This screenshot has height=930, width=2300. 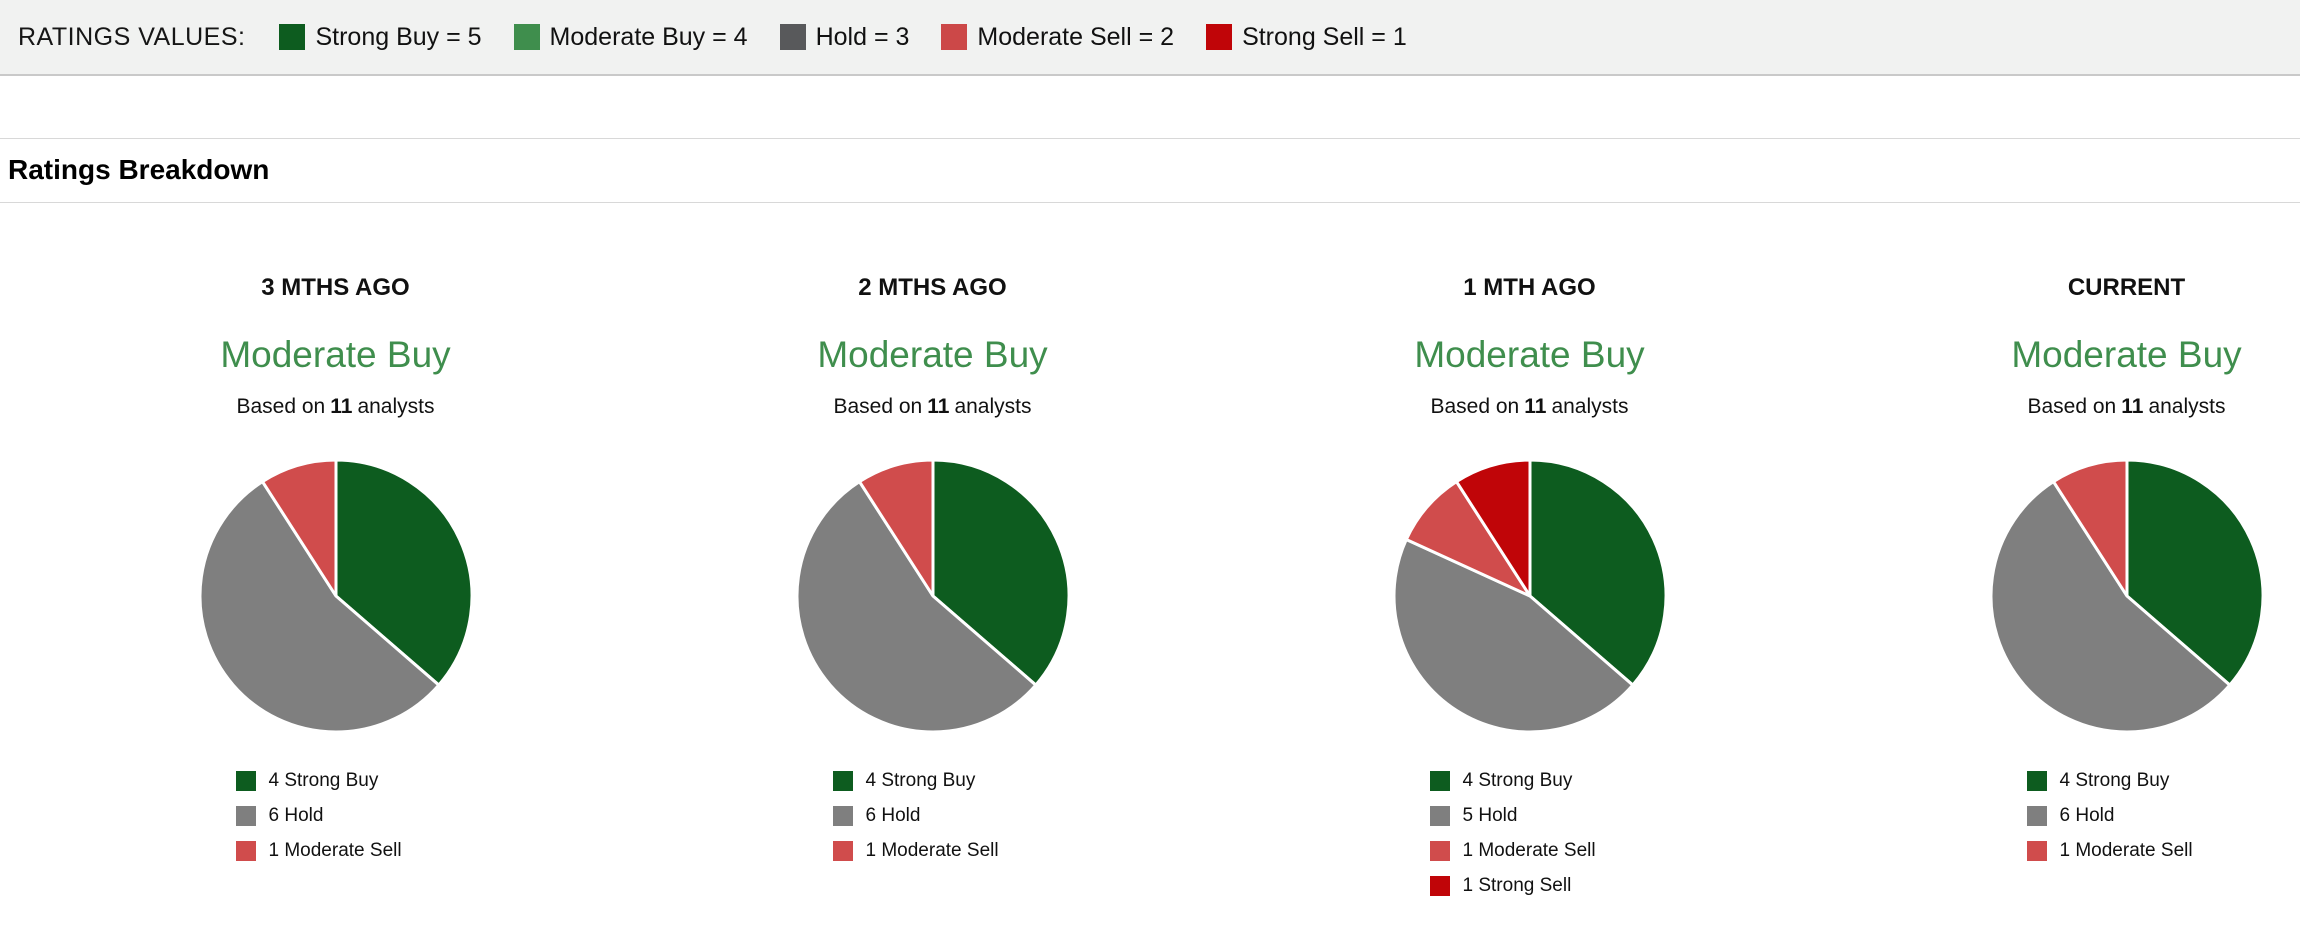 I want to click on rating-value-item-hold: Hold = 3, so click(x=844, y=37).